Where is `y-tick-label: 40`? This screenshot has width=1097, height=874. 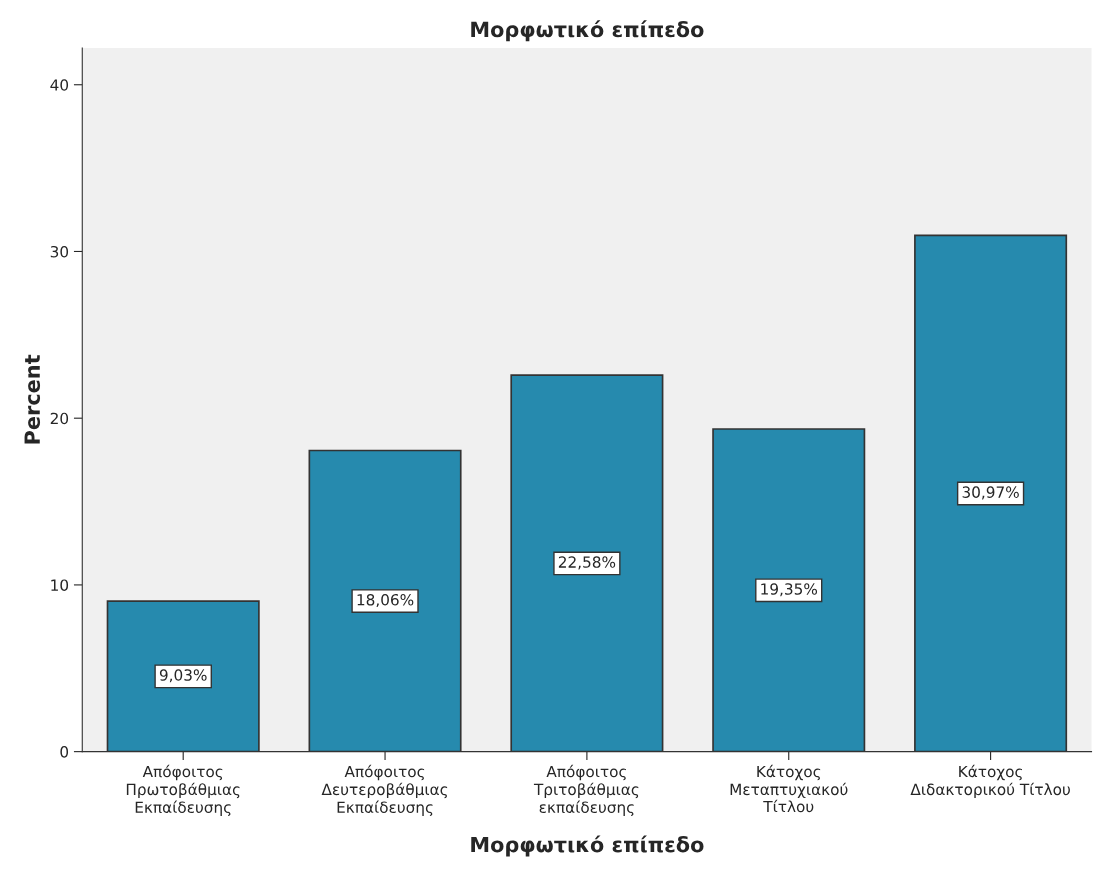
y-tick-label: 40 is located at coordinates (59, 85).